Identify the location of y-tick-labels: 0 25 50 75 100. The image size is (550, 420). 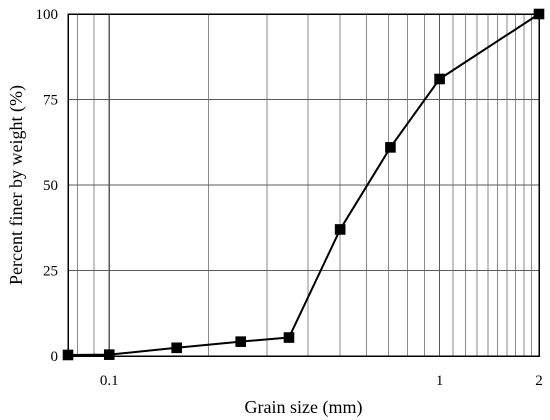
(47, 186).